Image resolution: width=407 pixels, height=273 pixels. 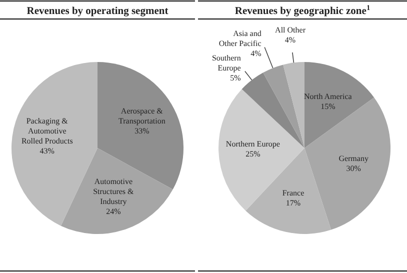 What do you see at coordinates (353, 158) in the screenshot?
I see `slice-label: Germany` at bounding box center [353, 158].